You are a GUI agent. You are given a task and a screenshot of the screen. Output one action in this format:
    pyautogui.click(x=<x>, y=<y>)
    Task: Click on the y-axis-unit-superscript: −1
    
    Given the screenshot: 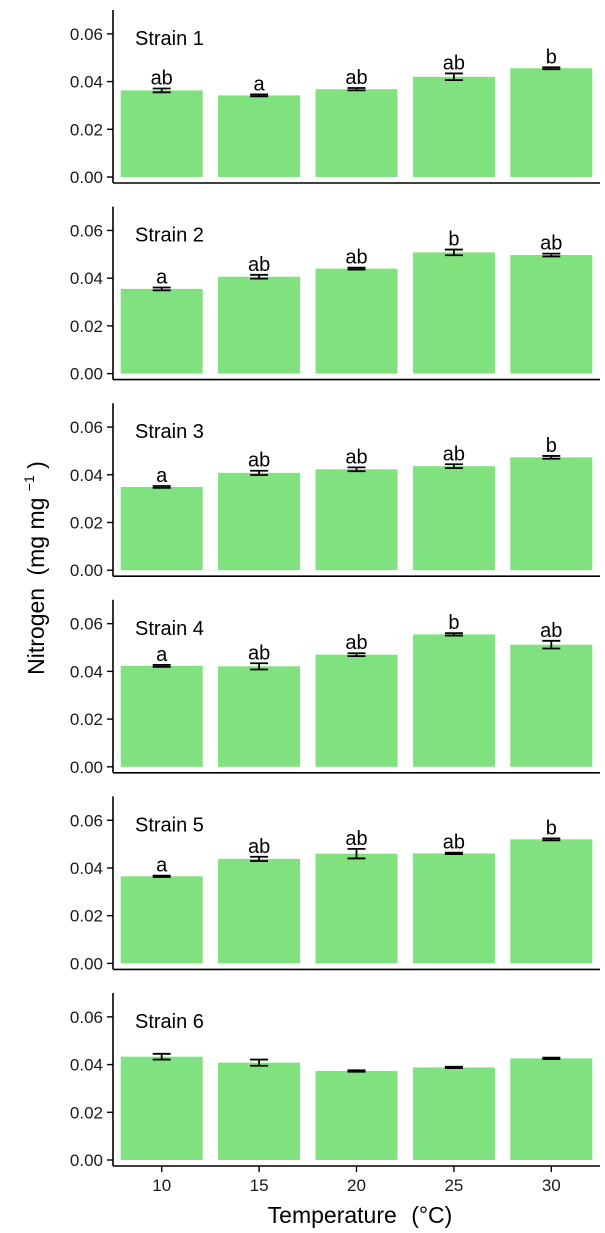 What is the action you would take?
    pyautogui.click(x=29, y=483)
    